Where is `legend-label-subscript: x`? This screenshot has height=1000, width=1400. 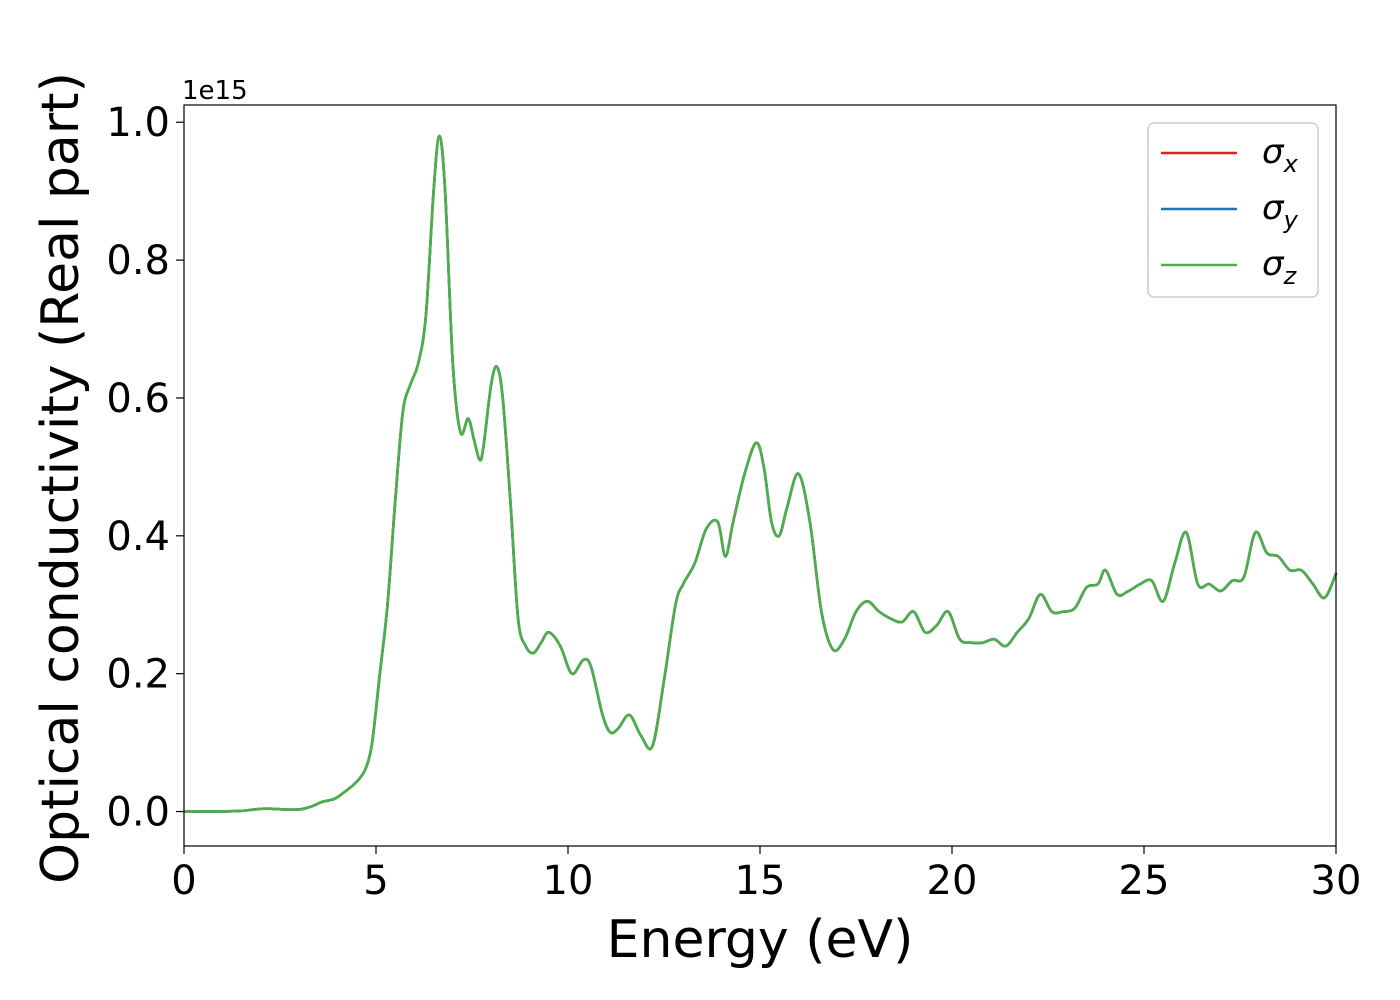
legend-label-subscript: x is located at coordinates (1291, 164).